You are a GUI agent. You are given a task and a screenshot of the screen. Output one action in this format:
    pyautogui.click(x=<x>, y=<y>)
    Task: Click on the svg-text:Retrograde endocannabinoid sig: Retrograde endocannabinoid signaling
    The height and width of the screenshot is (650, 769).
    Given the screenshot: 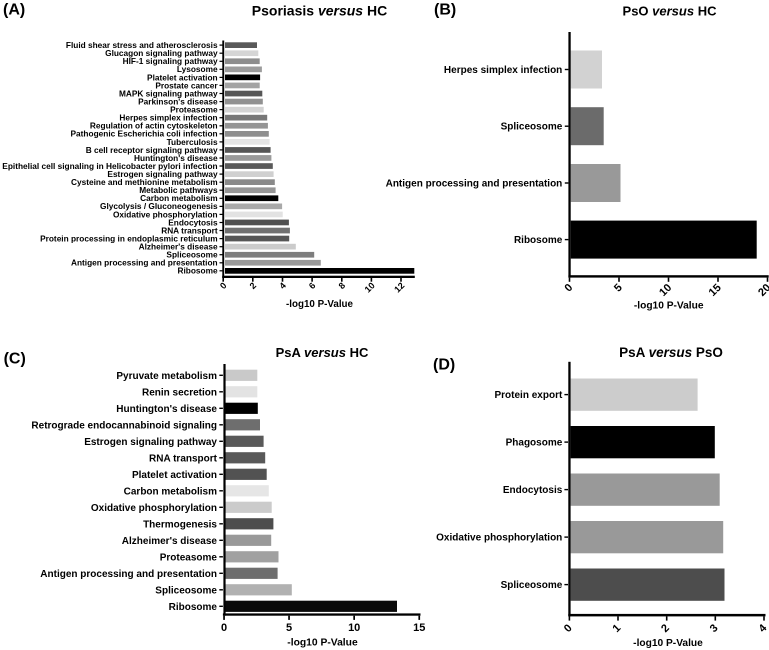 What is the action you would take?
    pyautogui.click(x=124, y=425)
    